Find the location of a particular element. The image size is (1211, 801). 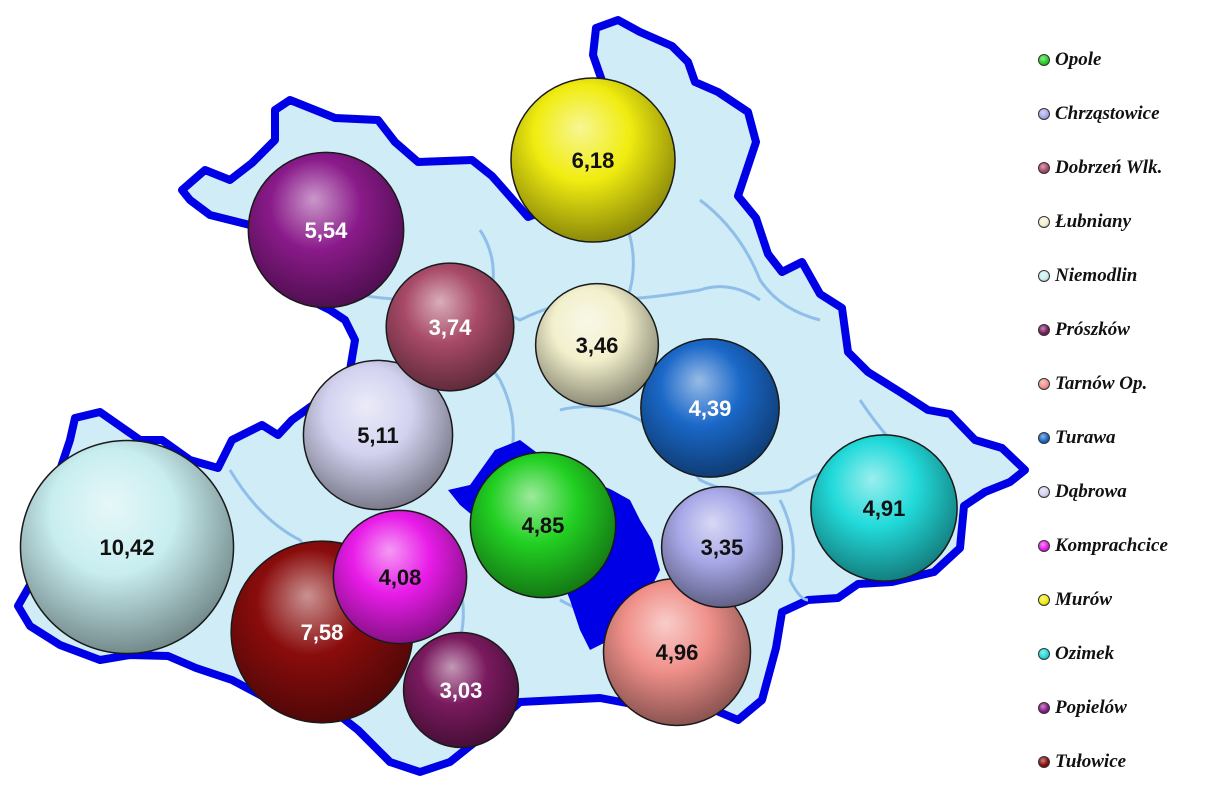

bubble-turawa: 4,39 is located at coordinates (710, 408).